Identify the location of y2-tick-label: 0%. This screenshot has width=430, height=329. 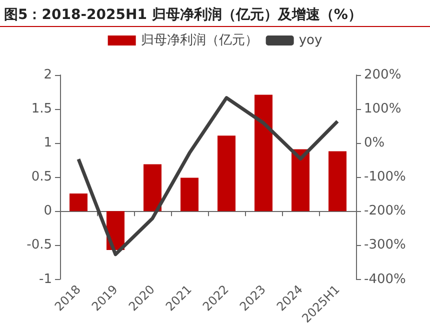
(374, 143).